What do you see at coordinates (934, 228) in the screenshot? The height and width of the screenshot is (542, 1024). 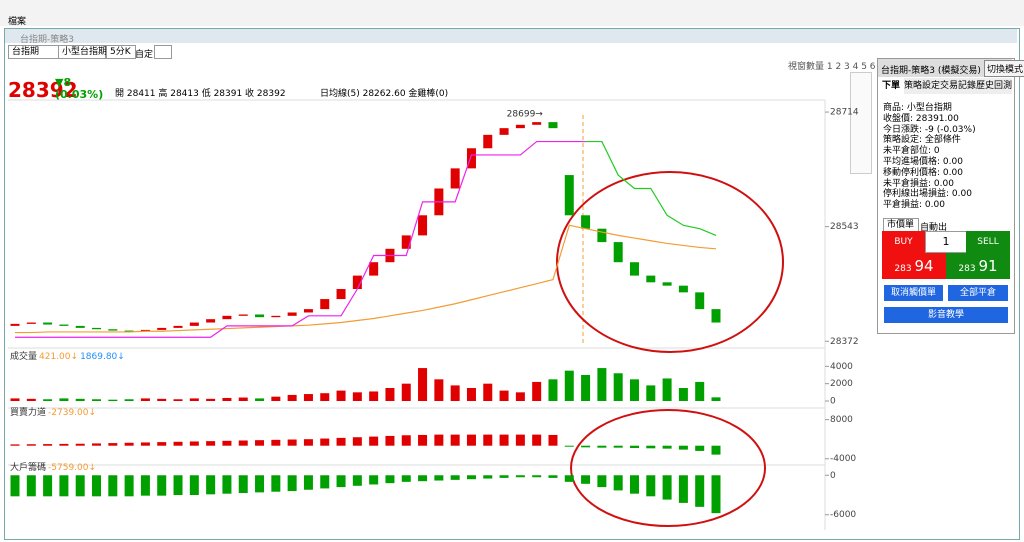 I see `auto-exit: 自動出` at bounding box center [934, 228].